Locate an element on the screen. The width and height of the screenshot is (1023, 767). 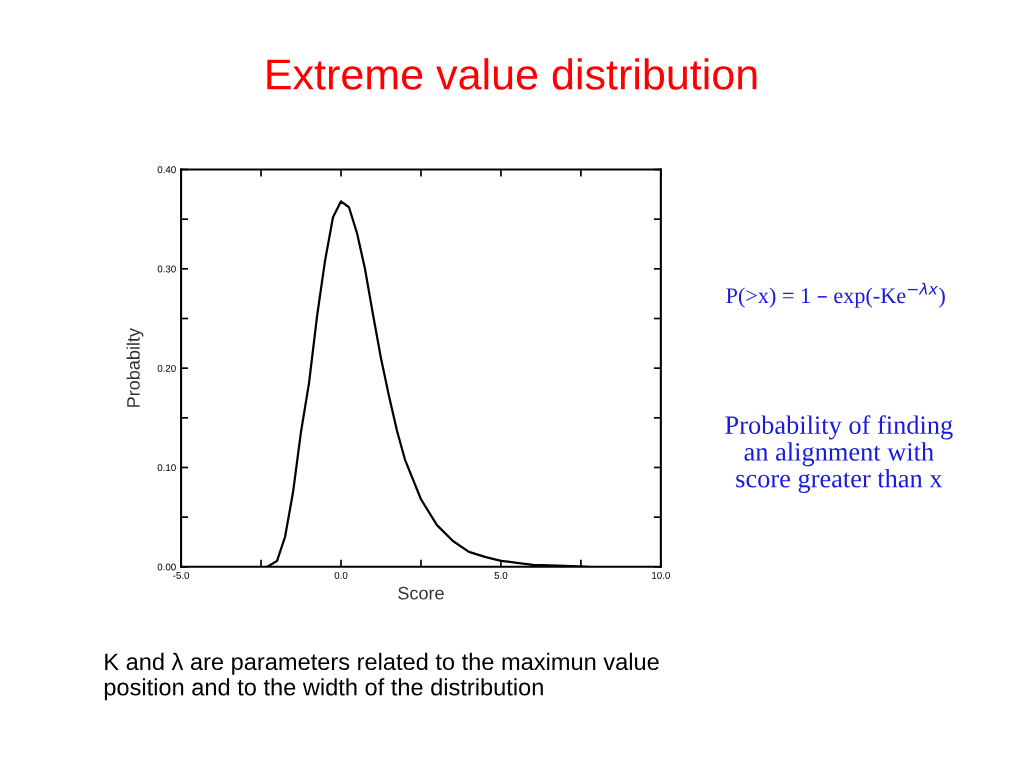
y-tick-label: 0.00 is located at coordinates (166, 567).